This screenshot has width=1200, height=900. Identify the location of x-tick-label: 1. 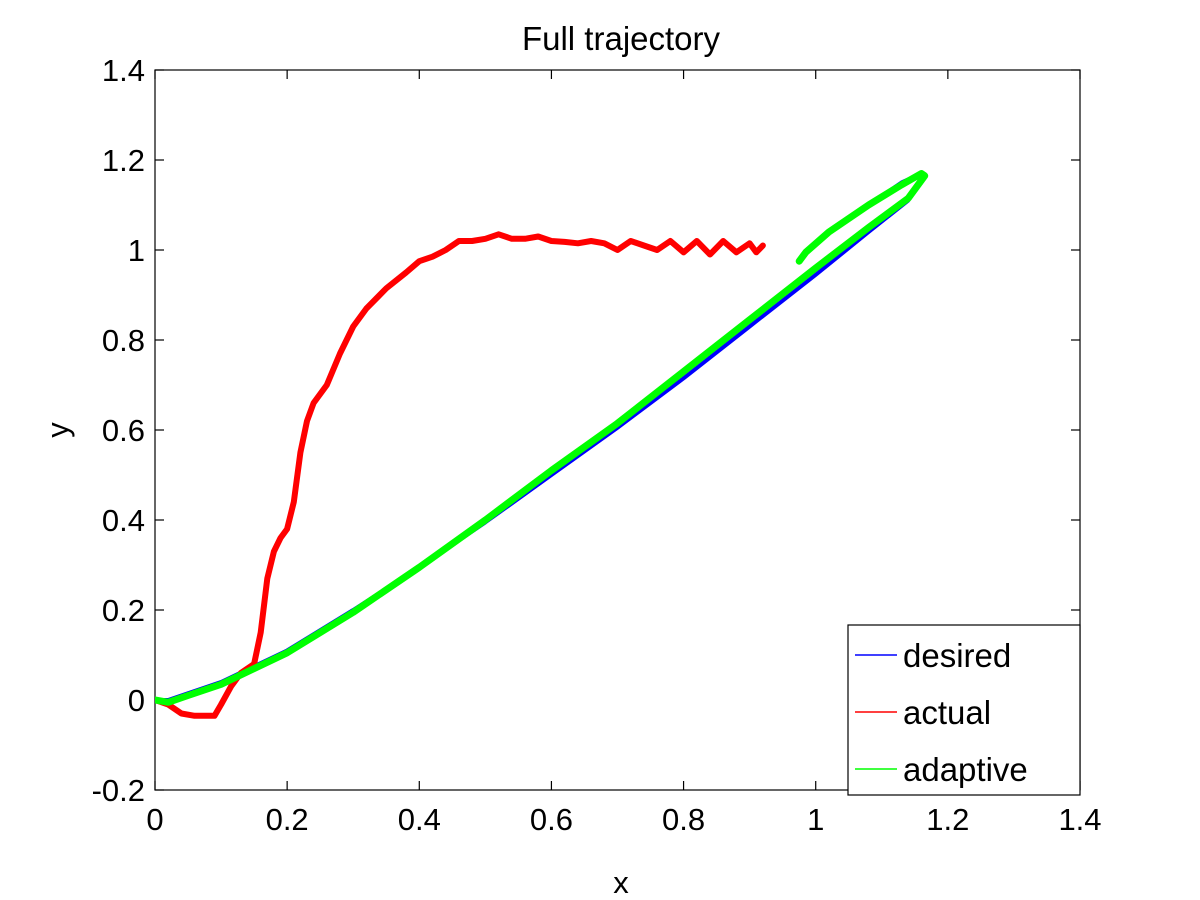
(815, 819).